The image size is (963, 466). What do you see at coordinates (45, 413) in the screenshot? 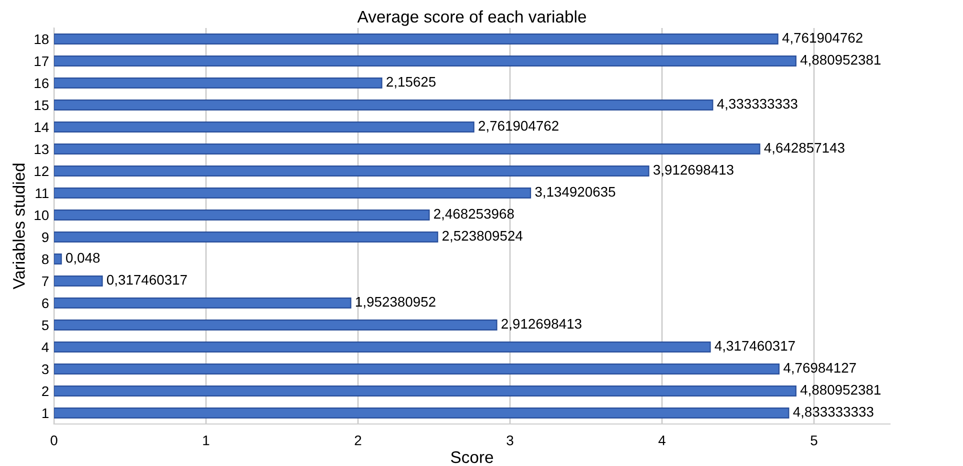
I see `y-tick-label: 1` at bounding box center [45, 413].